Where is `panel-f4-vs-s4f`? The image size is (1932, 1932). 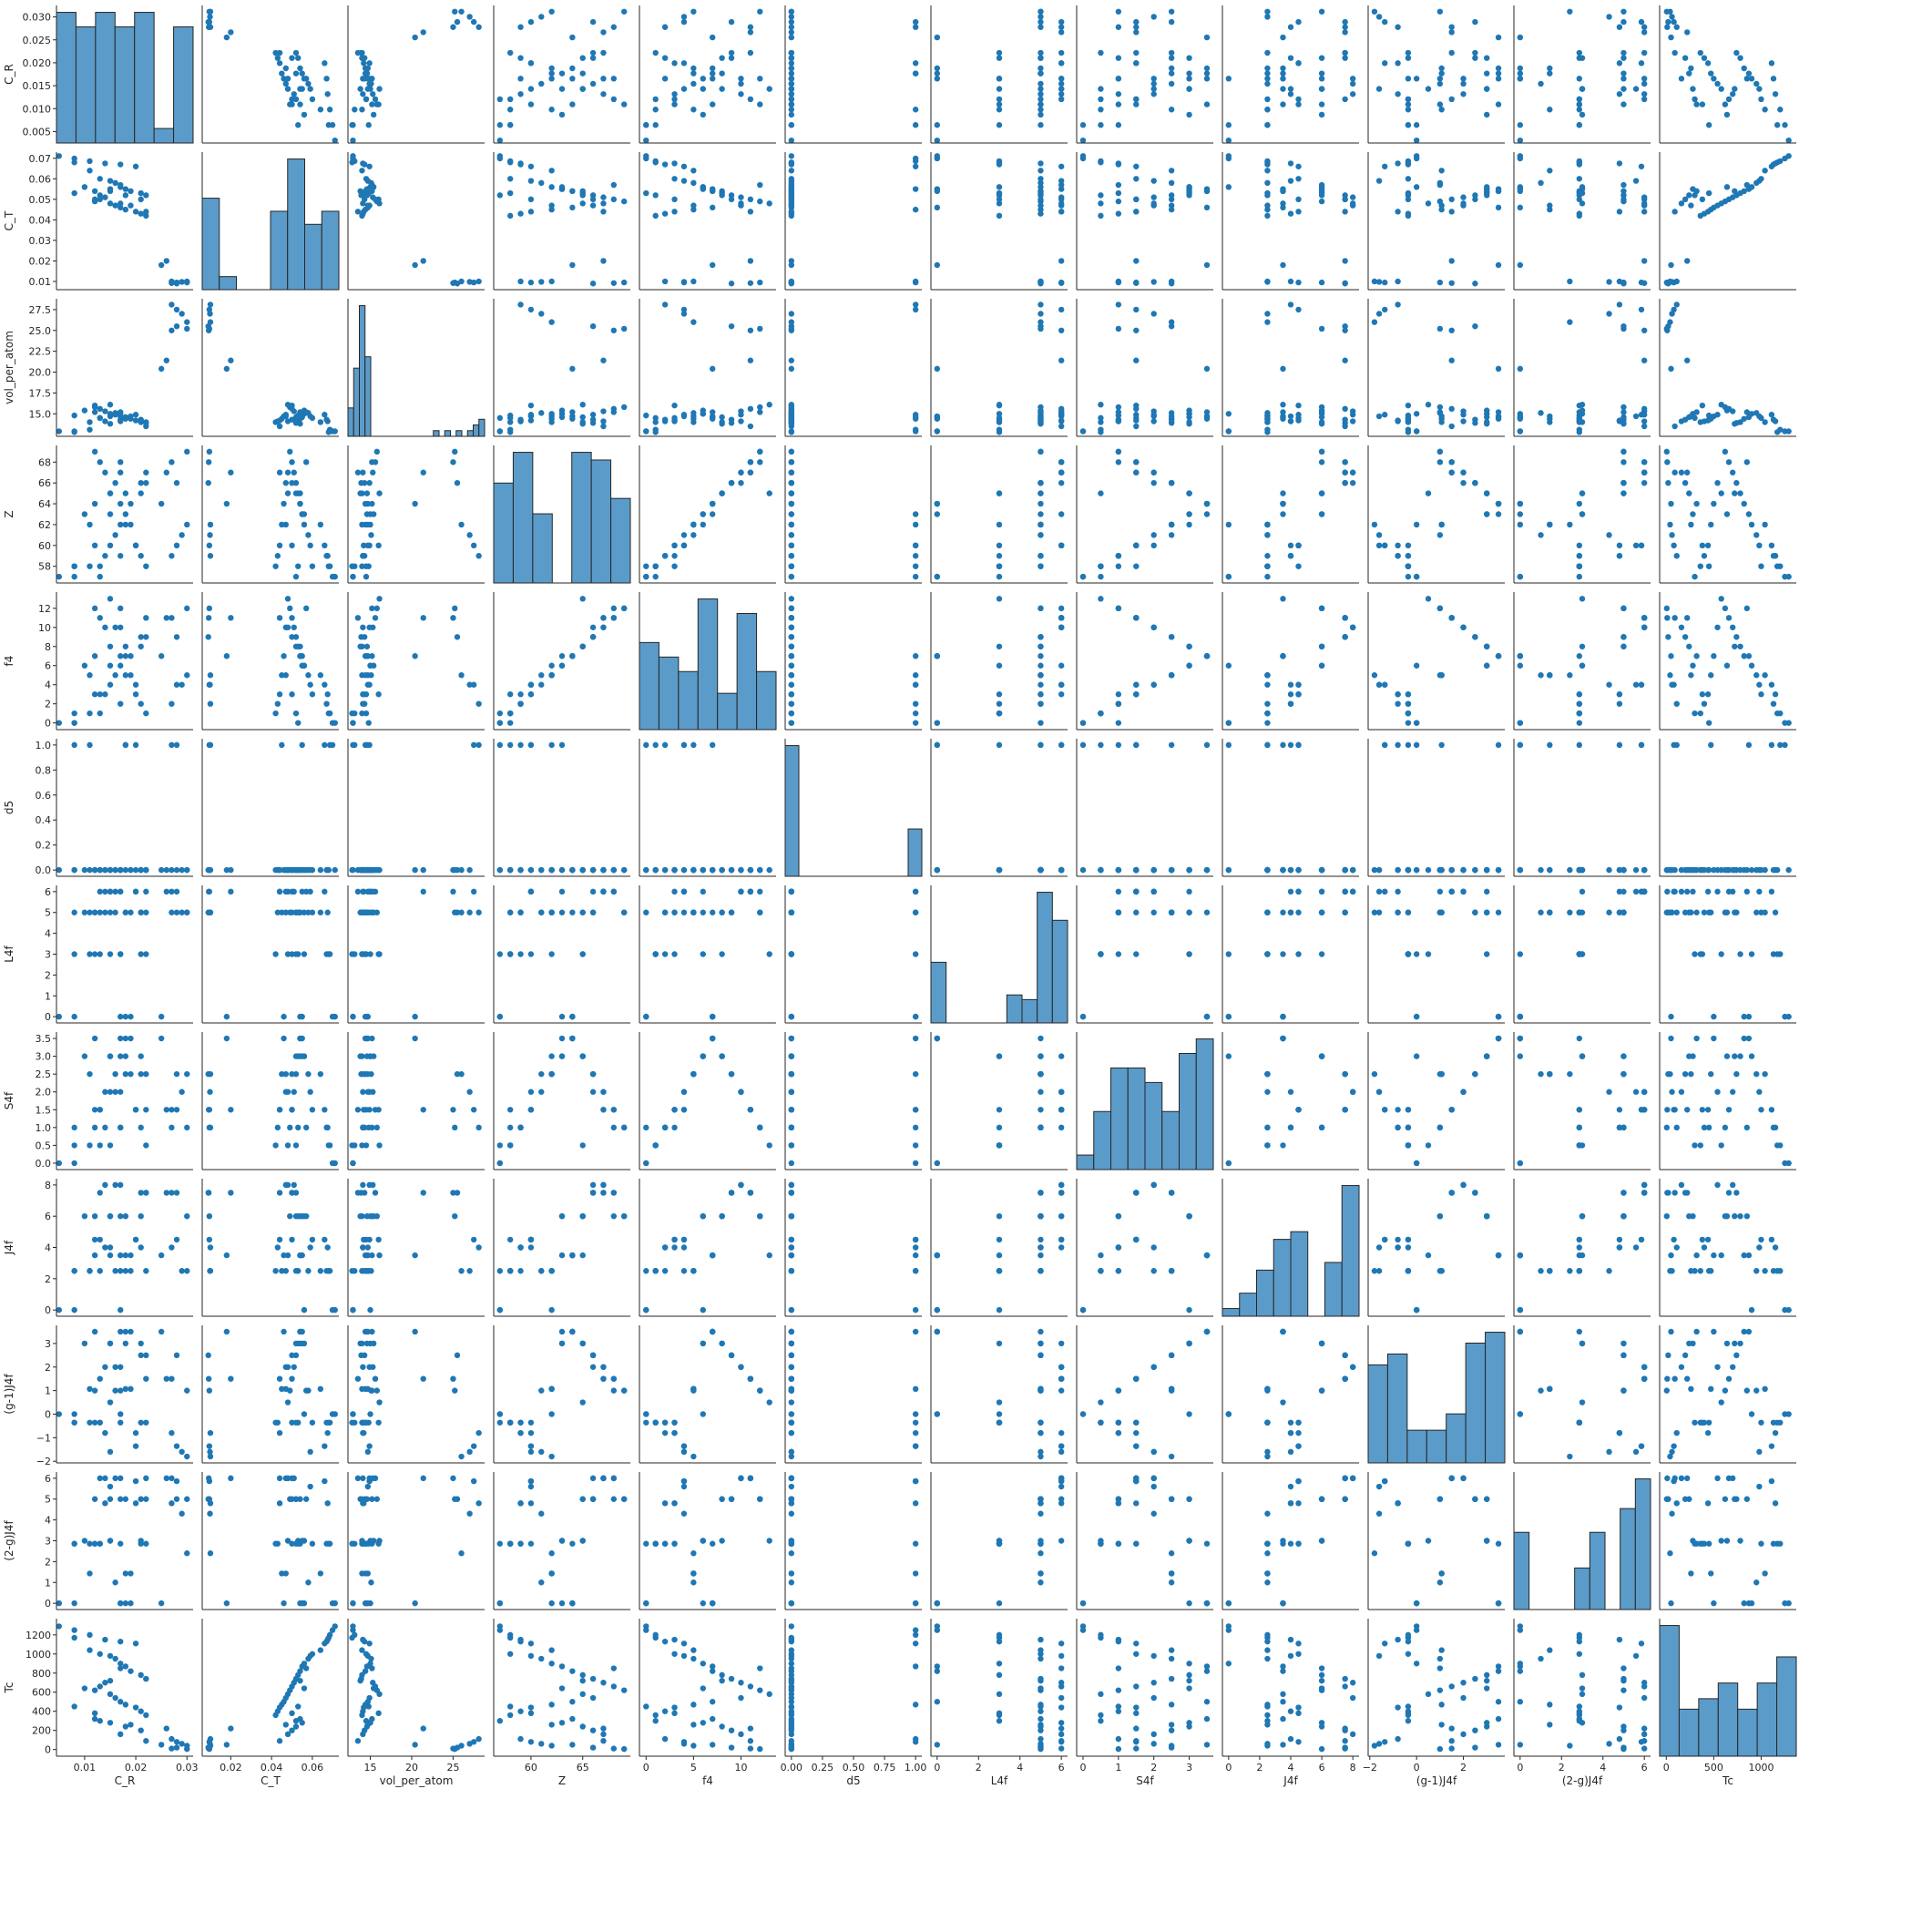
panel-f4-vs-s4f is located at coordinates (1144, 661).